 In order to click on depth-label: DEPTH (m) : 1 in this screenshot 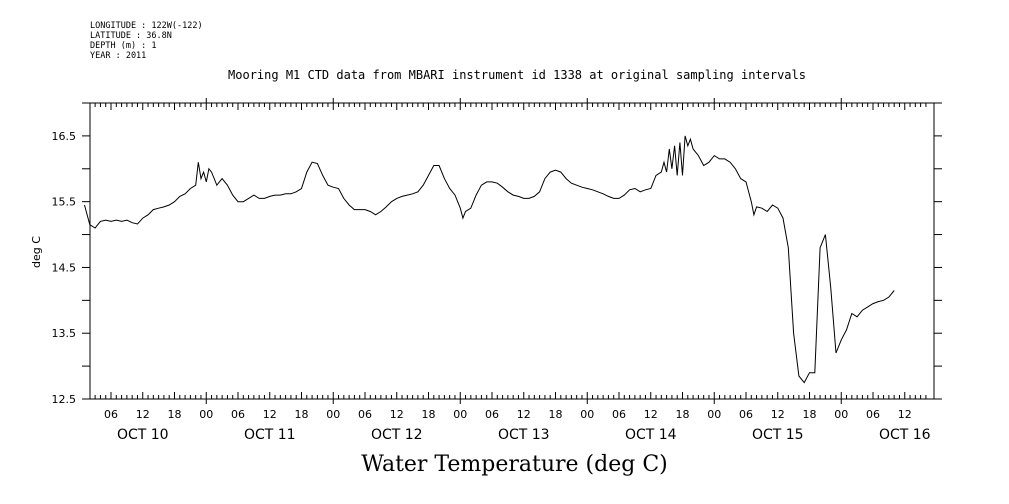, I will do `click(123, 46)`.